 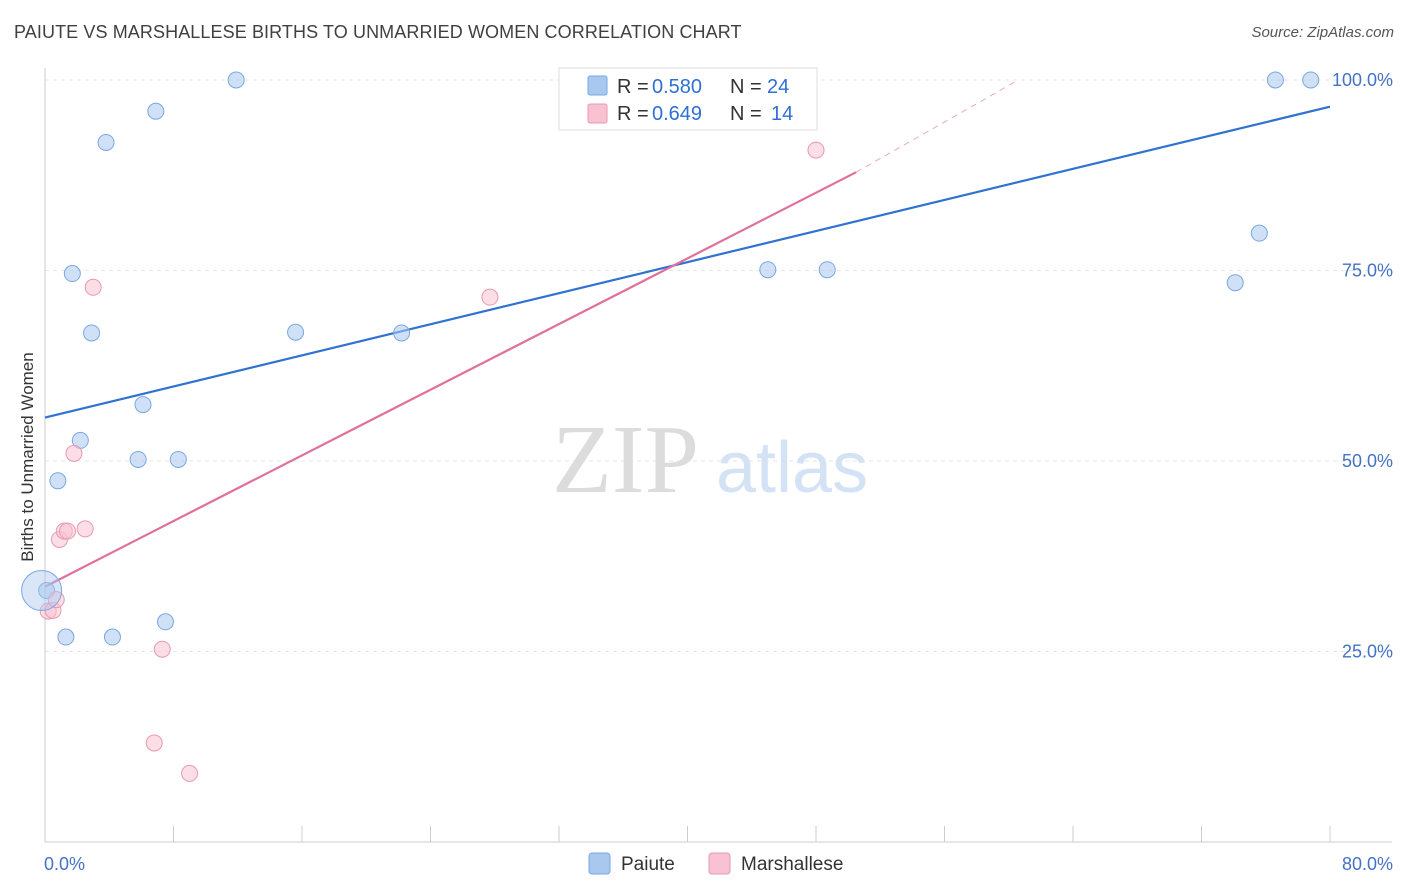 I want to click on bottom-legend-label-marshallese: Marshallese, so click(x=792, y=864).